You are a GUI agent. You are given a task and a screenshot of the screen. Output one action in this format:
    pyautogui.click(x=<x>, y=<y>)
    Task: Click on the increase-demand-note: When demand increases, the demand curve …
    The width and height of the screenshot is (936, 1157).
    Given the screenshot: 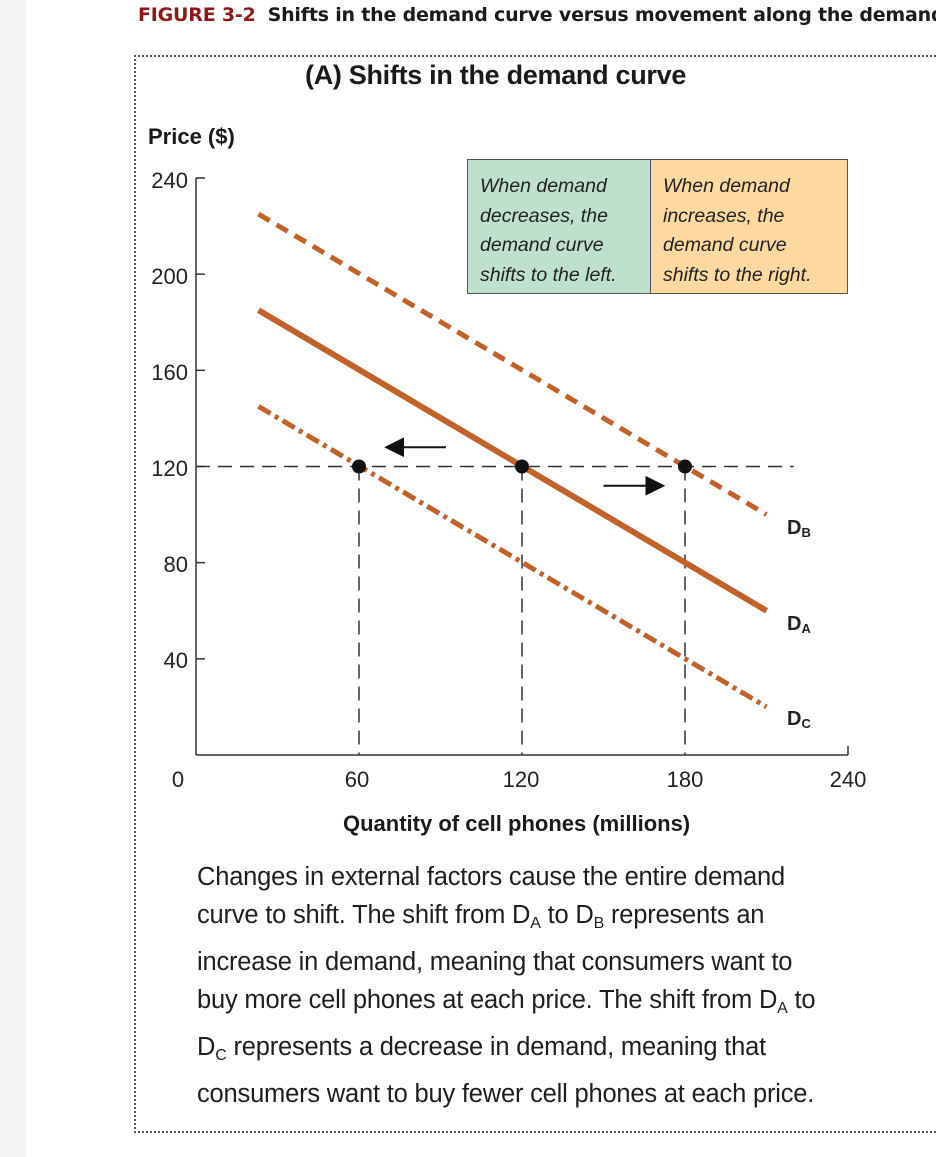 What is the action you would take?
    pyautogui.click(x=749, y=226)
    